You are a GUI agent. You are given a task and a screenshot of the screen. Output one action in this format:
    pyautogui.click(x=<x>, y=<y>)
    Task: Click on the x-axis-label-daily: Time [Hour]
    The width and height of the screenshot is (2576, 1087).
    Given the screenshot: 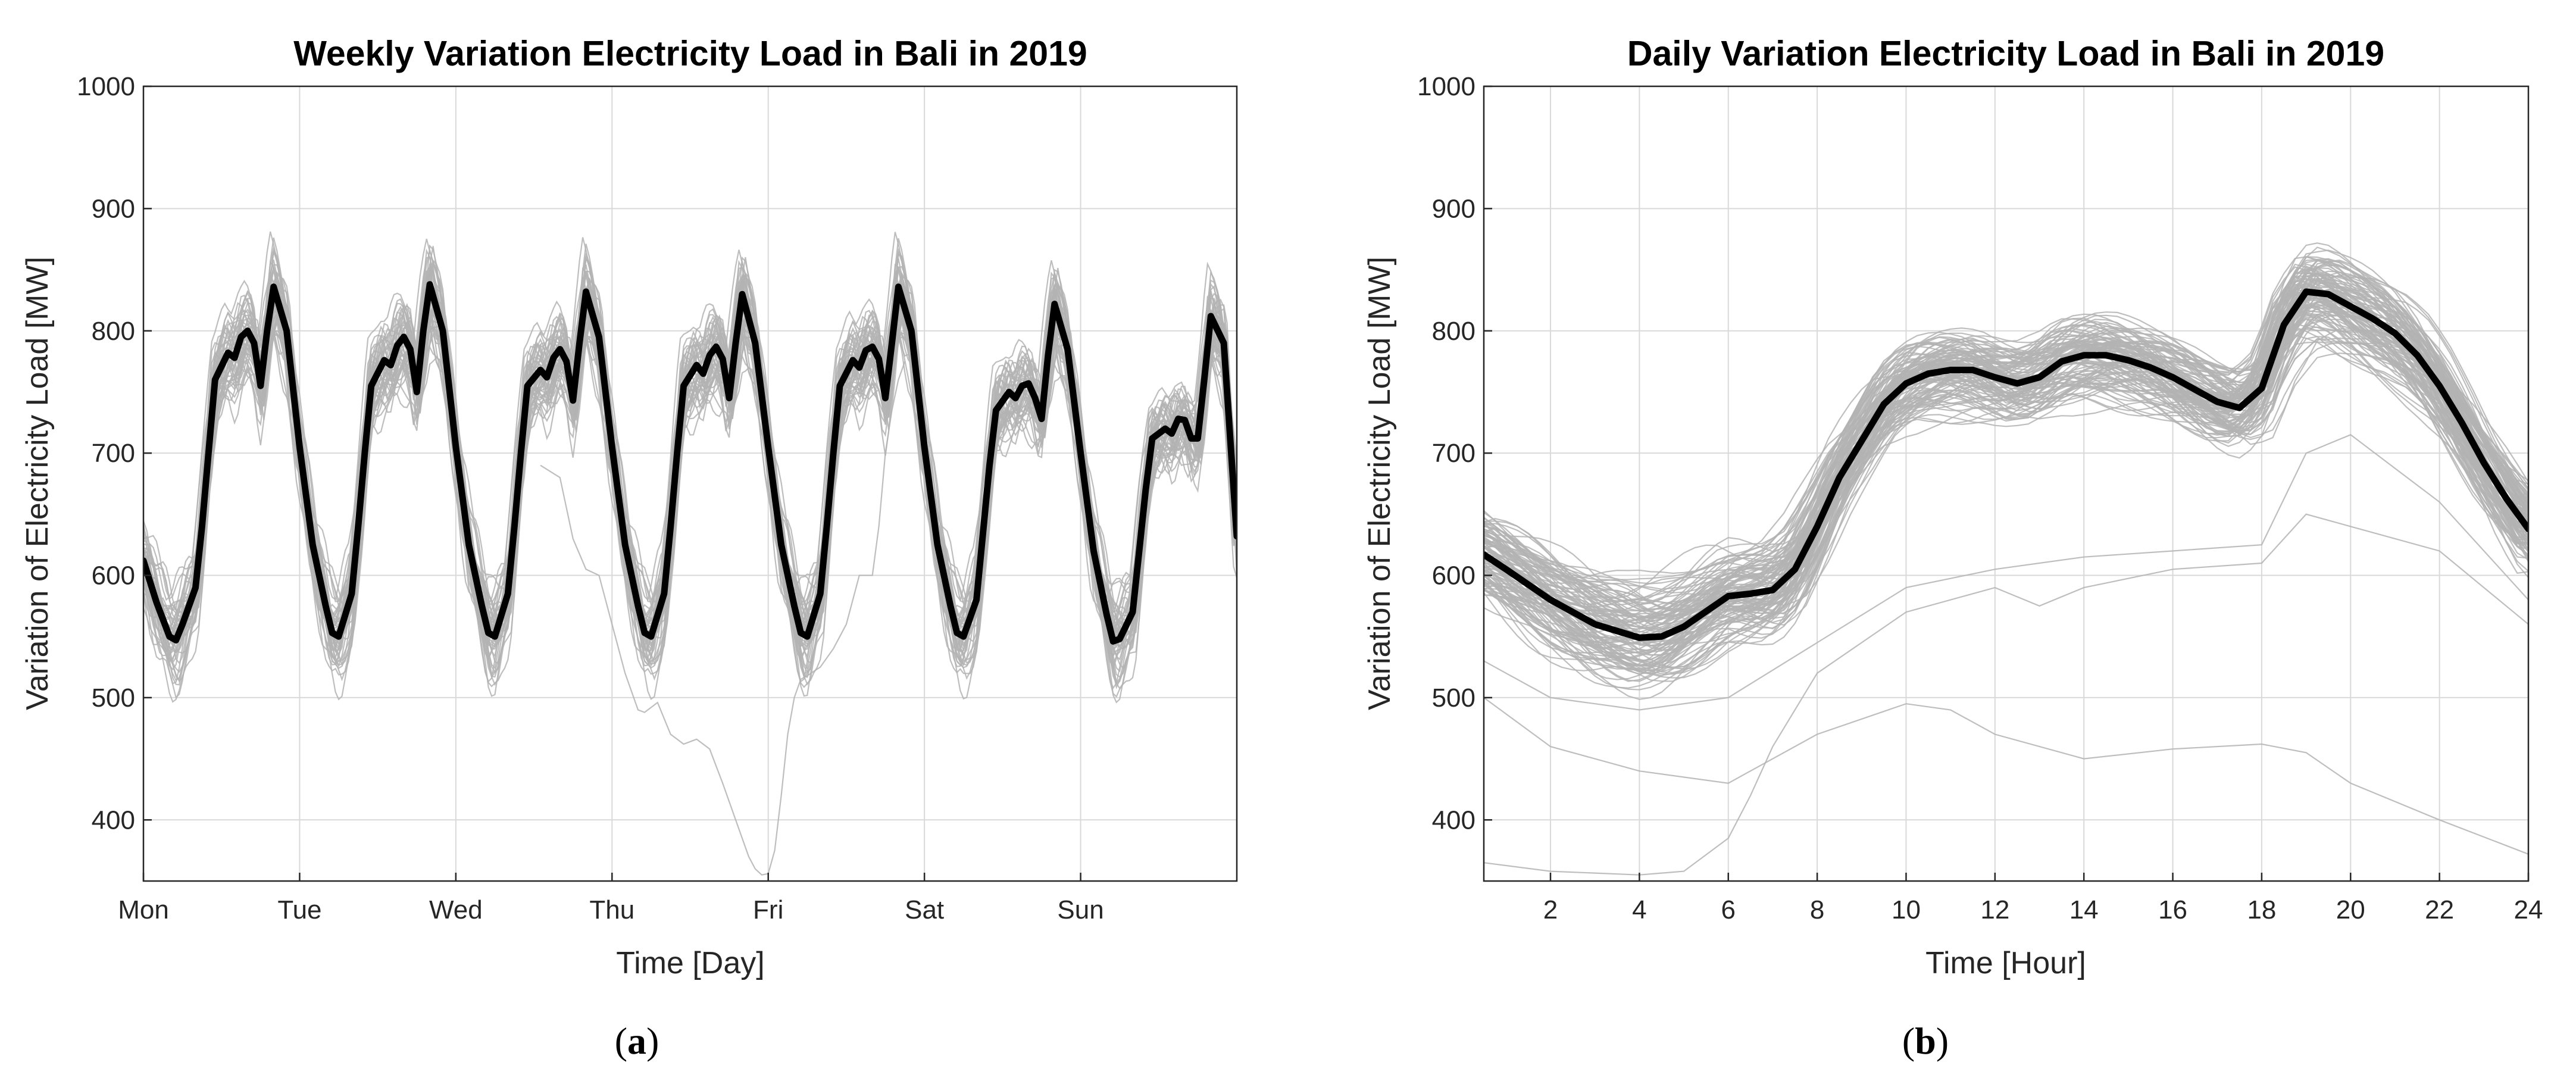 What is the action you would take?
    pyautogui.click(x=2005, y=963)
    